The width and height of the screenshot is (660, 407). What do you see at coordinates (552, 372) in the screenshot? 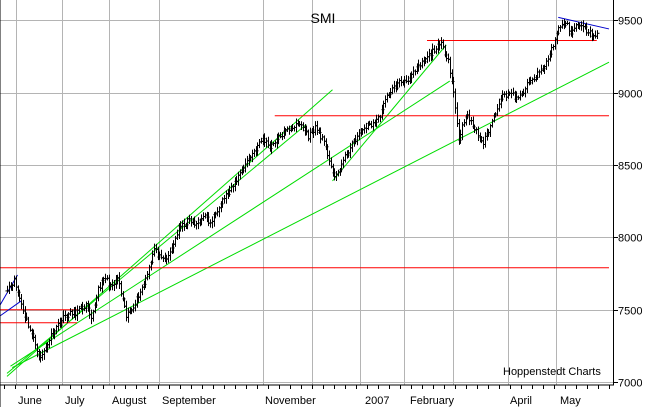
I see `watermark: Hoppenstedt Charts` at bounding box center [552, 372].